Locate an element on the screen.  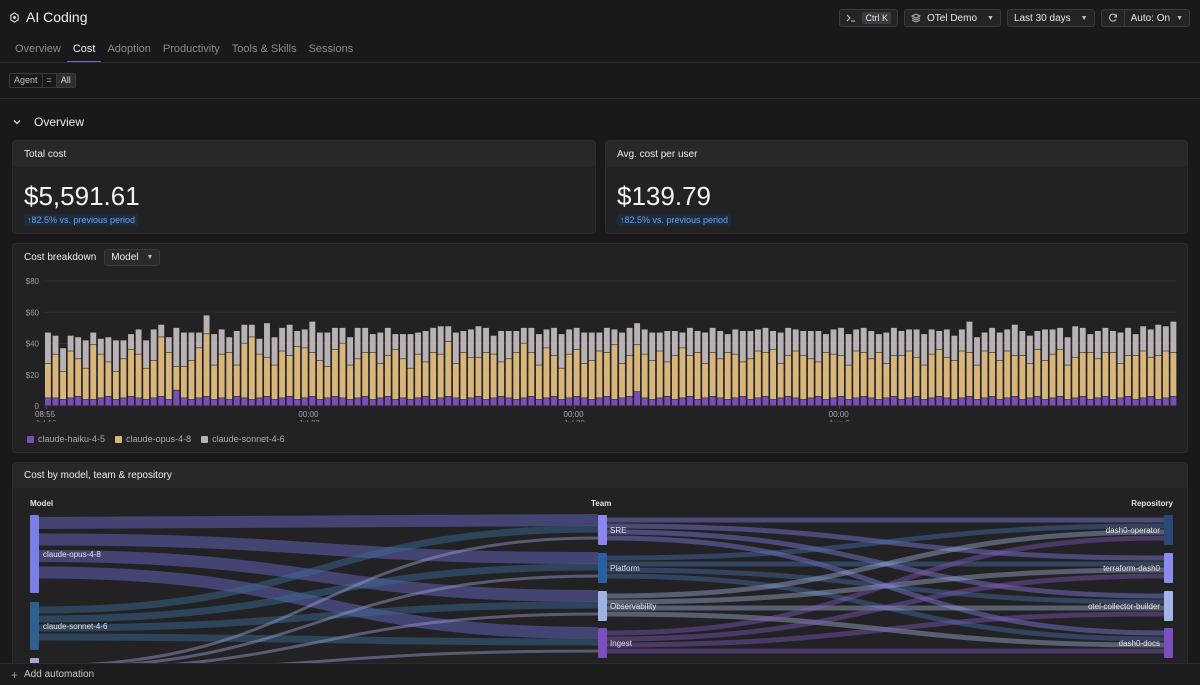
filter-value: All is located at coordinates (65, 80).